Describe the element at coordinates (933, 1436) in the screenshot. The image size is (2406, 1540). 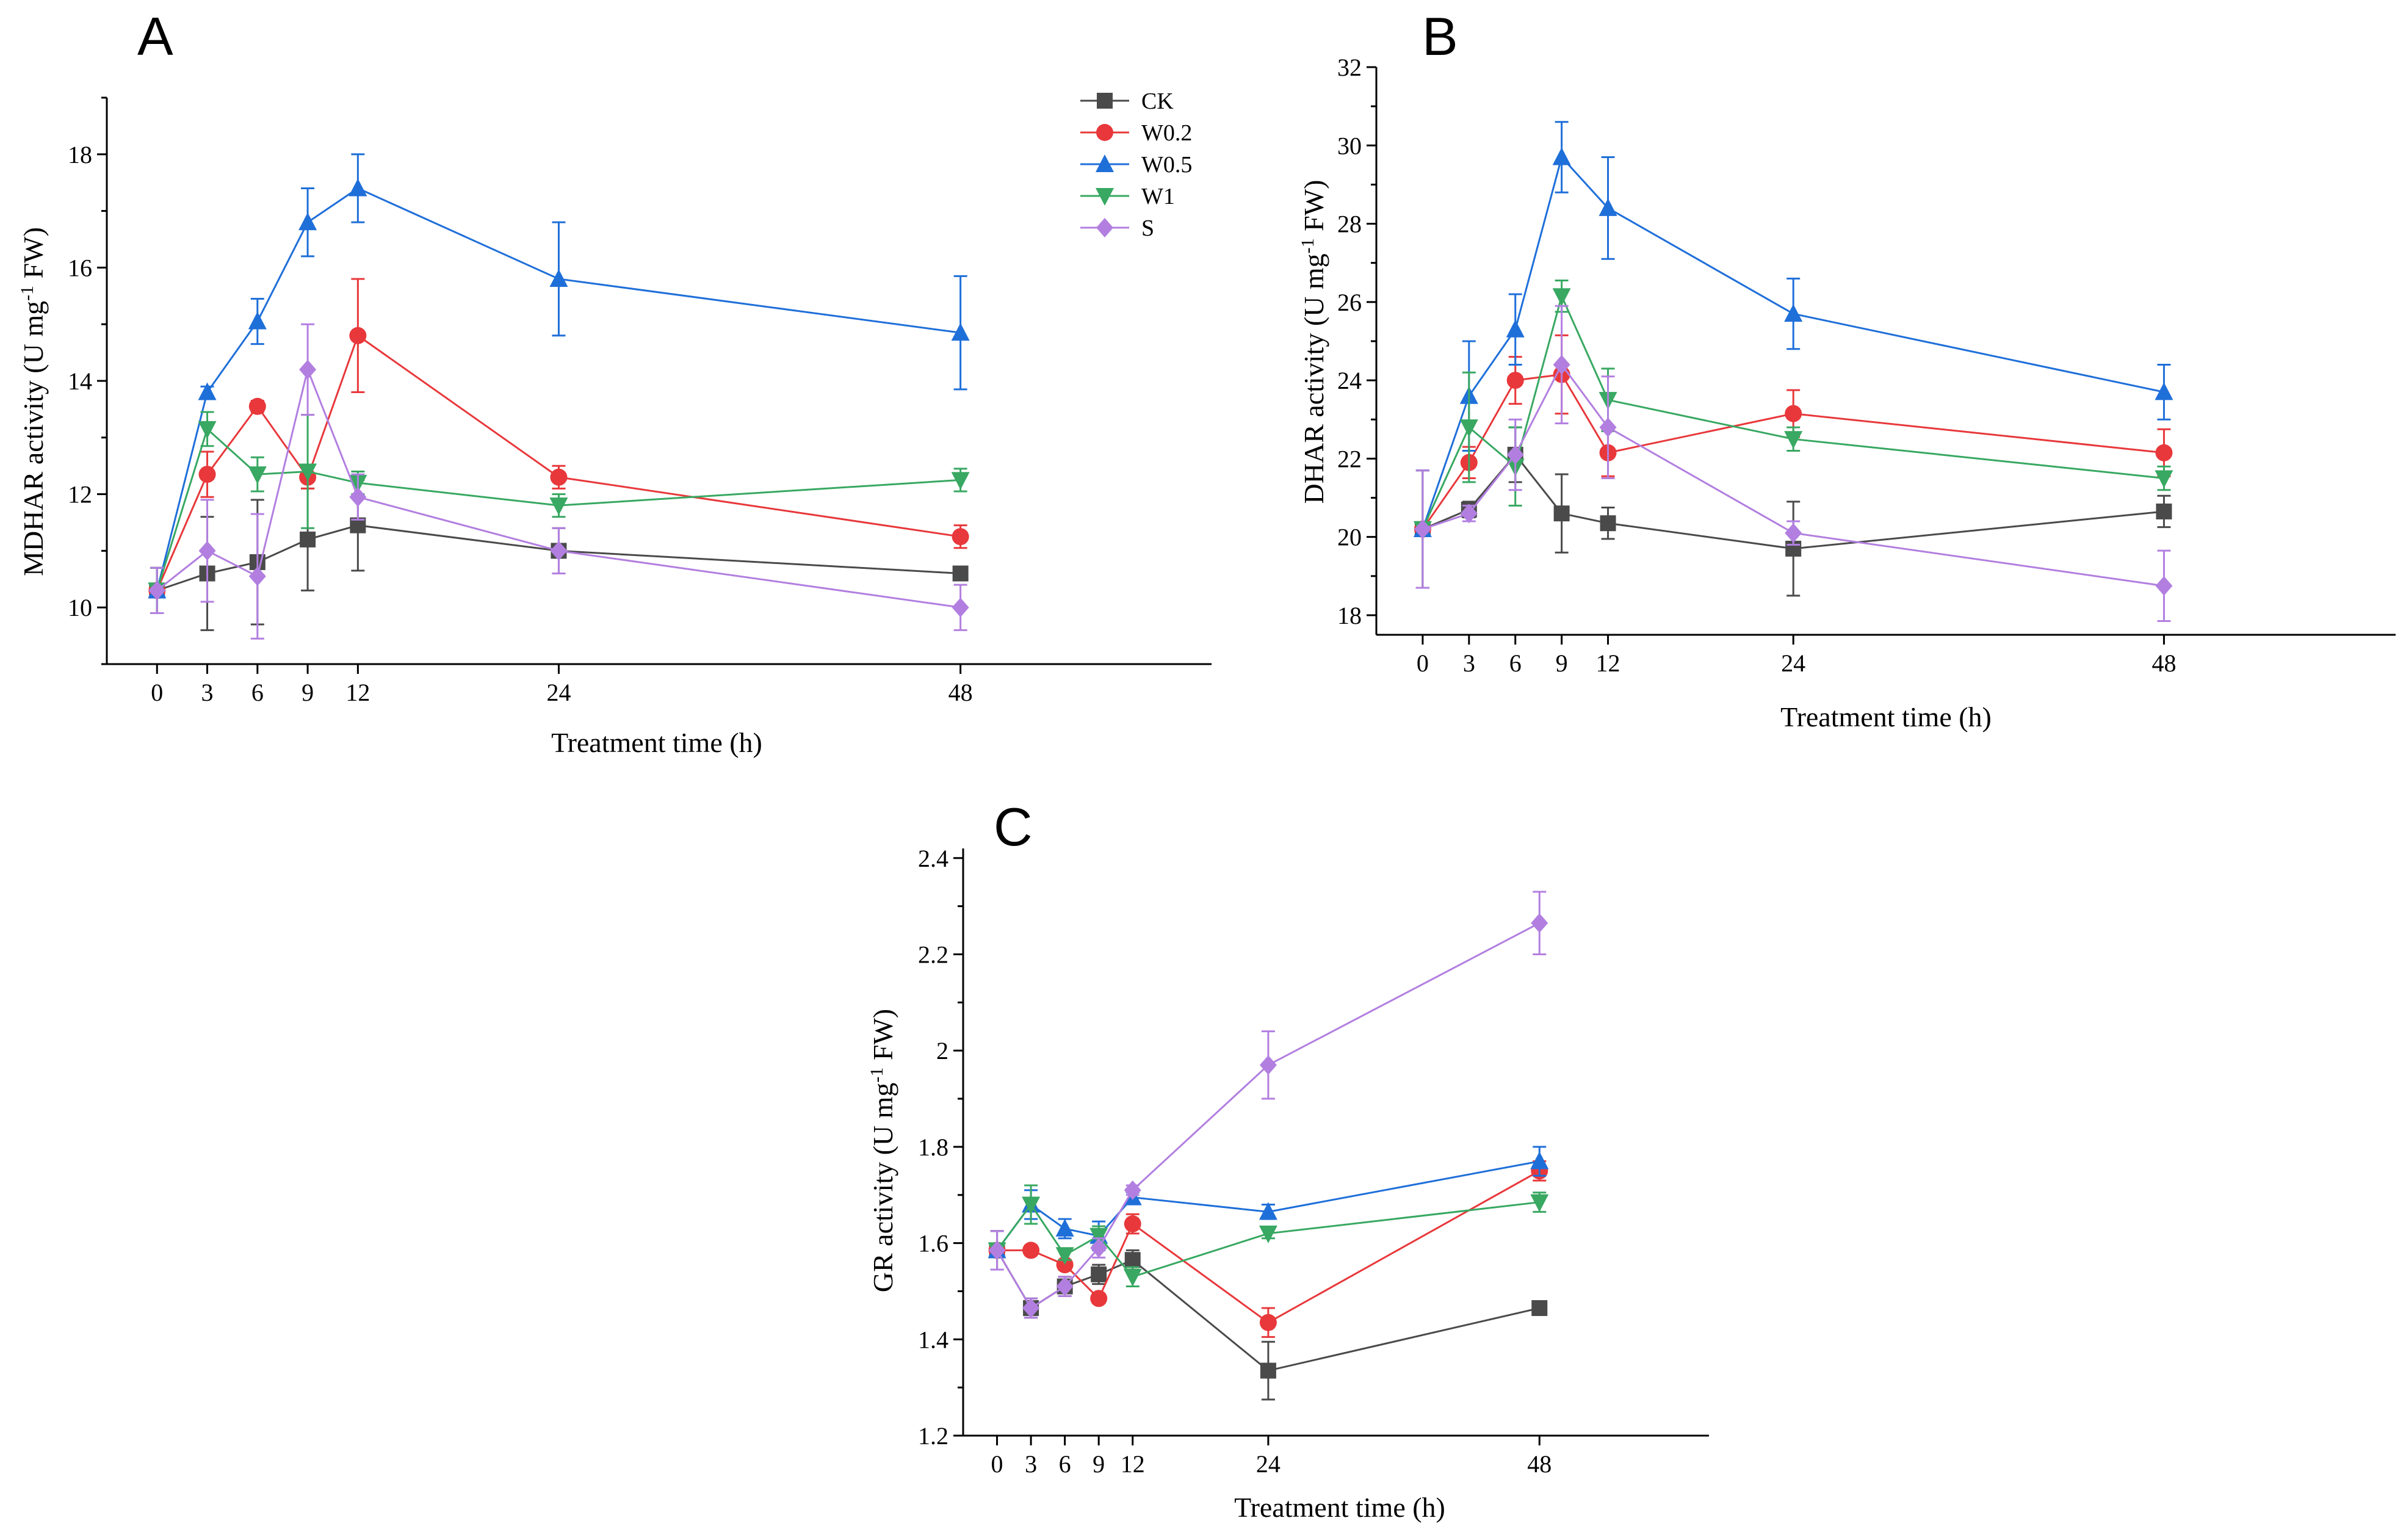
I see `panel-c-y-tick-label: 1.2` at that location.